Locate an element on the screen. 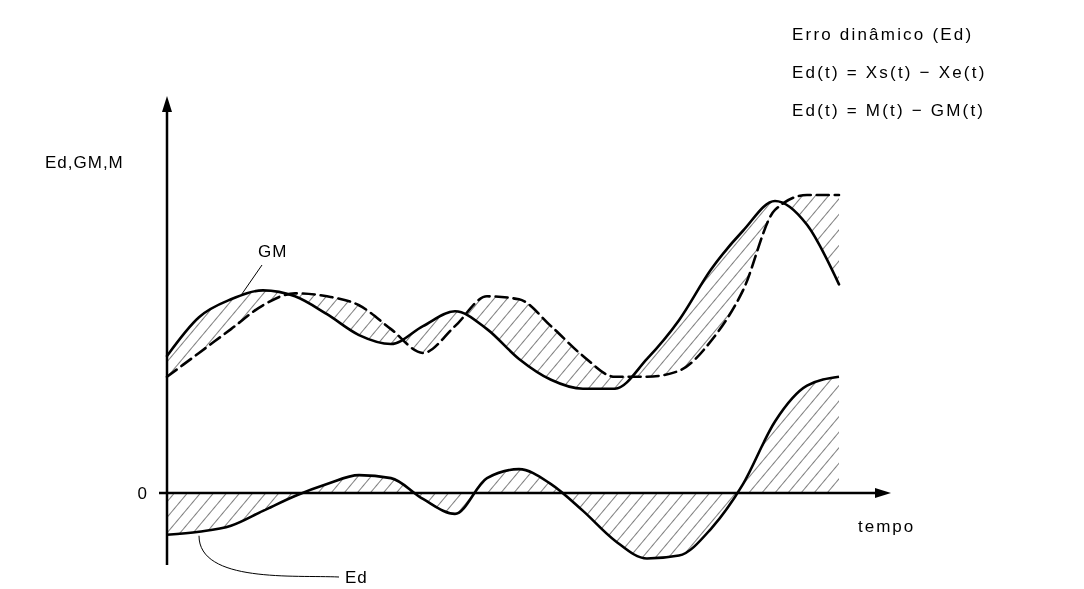  text: Ed(t) = M(t) − GM(t) is located at coordinates (889, 110).